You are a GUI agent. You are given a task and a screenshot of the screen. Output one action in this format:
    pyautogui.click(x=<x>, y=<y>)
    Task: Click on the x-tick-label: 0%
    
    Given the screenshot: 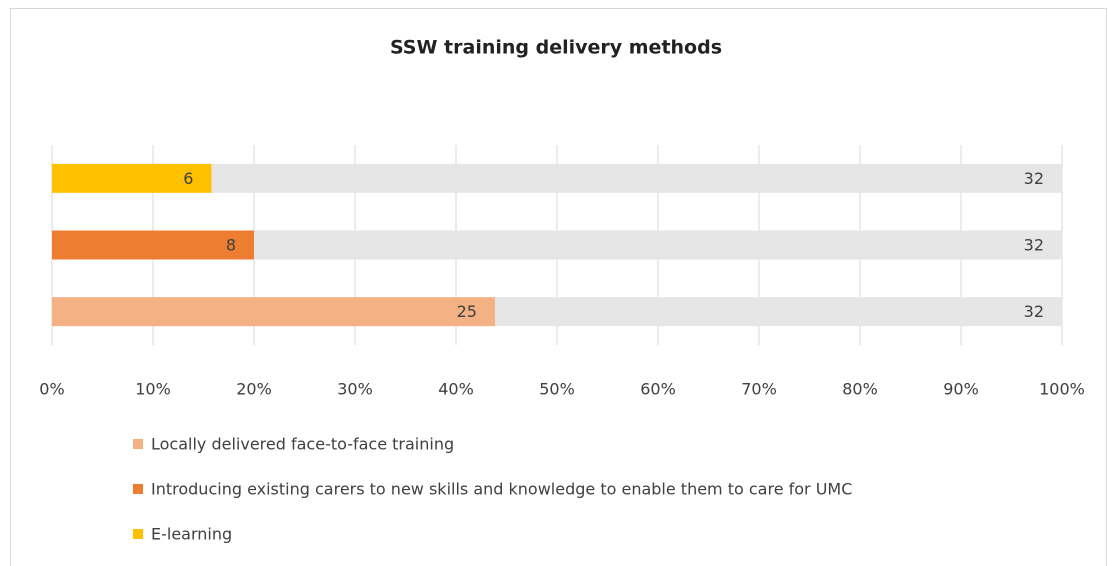 What is the action you would take?
    pyautogui.click(x=51, y=389)
    